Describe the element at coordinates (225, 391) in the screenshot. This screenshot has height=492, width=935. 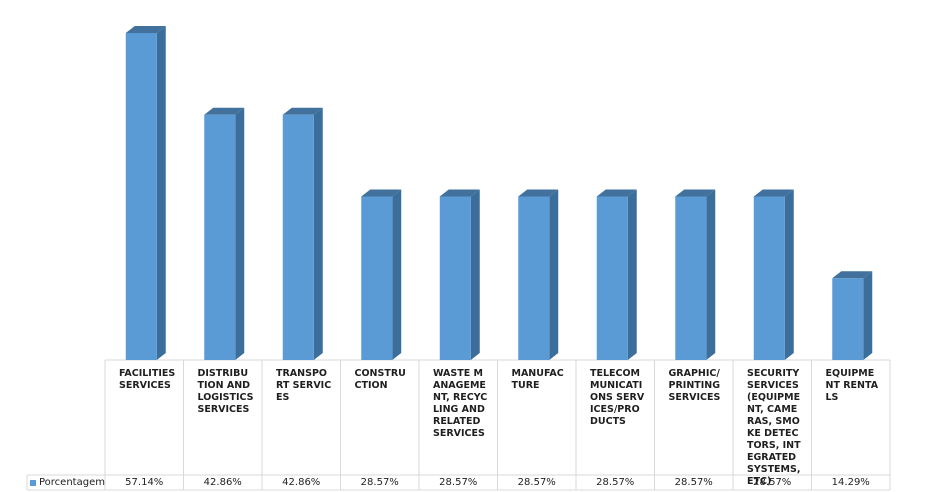
I see `category-label: DISTRIBUTION AND LOGISTICS SERVICES` at that location.